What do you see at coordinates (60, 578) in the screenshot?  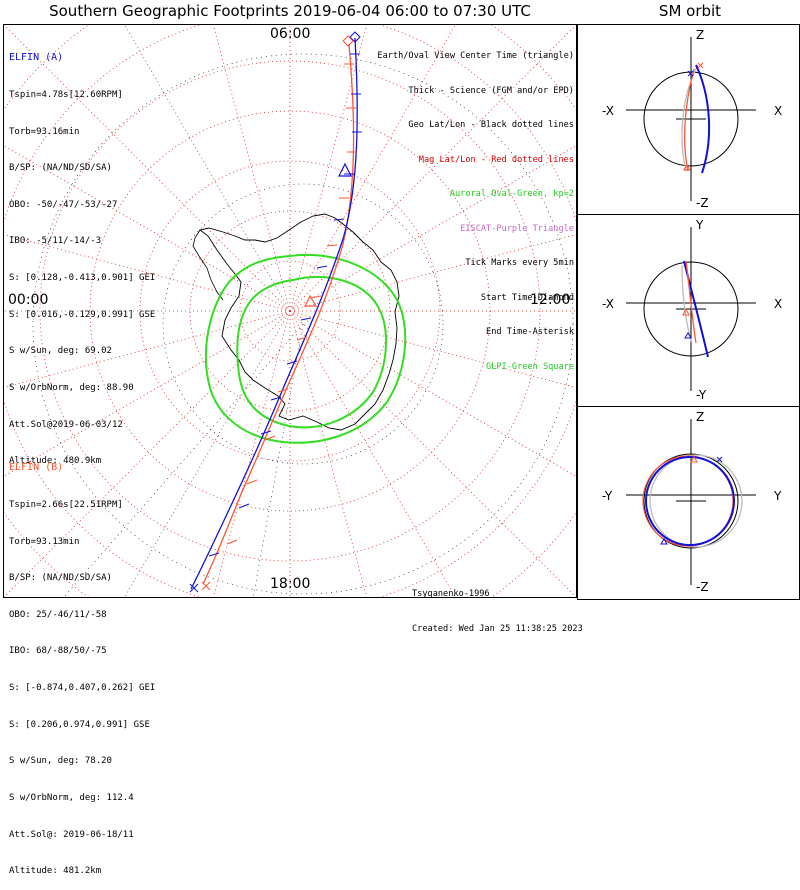 I see `elfin-b-line: B/SP: (NA/ND/SD/SA)` at bounding box center [60, 578].